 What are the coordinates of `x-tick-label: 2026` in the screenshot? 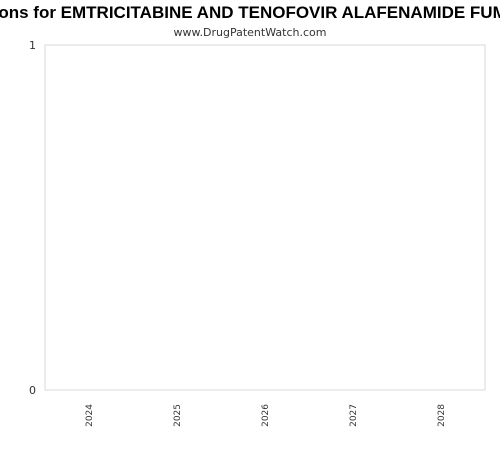 It's located at (266, 415).